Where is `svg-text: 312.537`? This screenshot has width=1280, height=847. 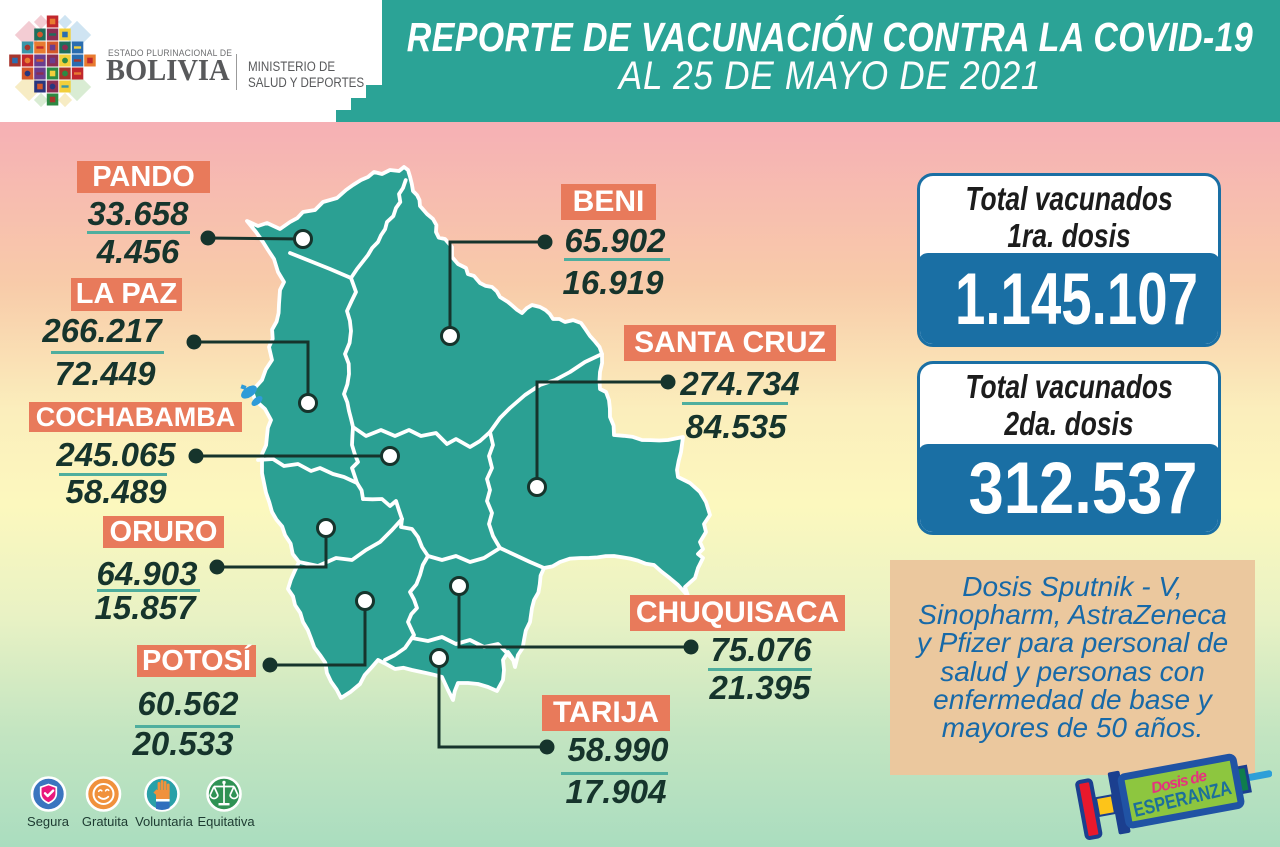
svg-text: 312.537 is located at coordinates (1083, 488).